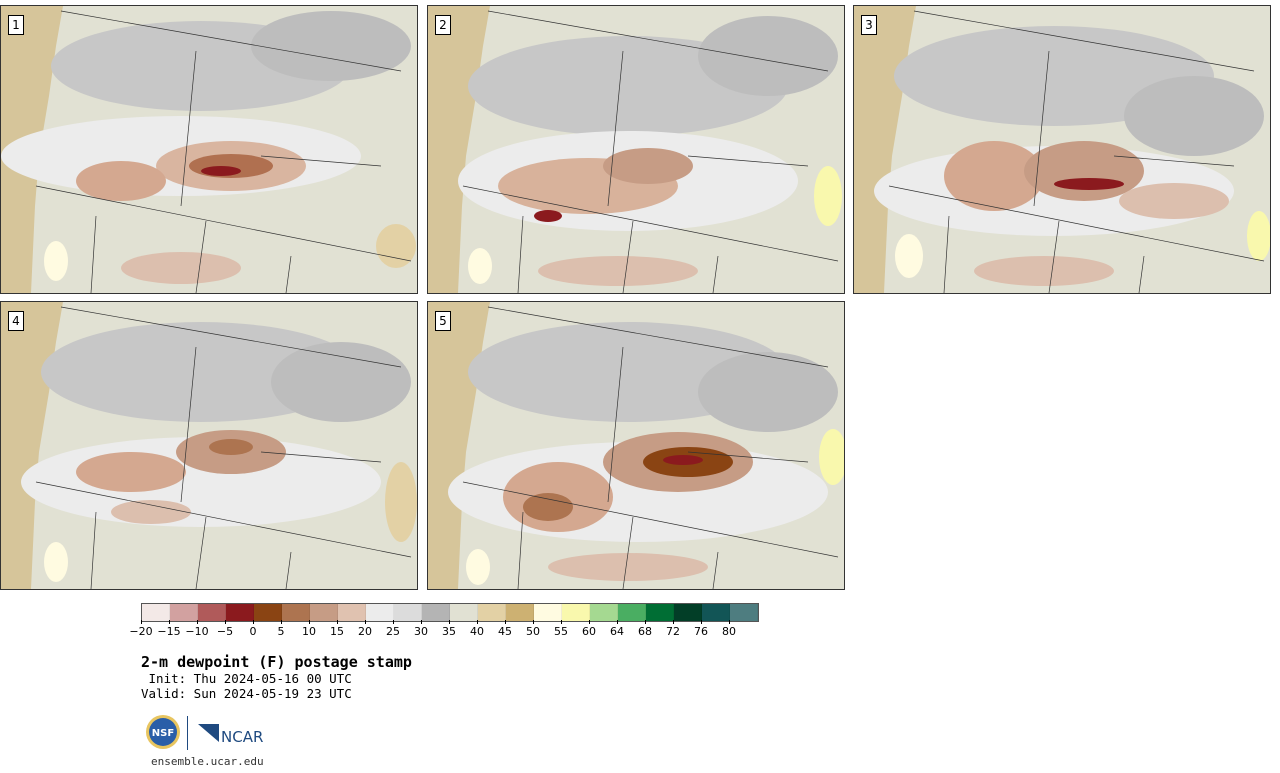  What do you see at coordinates (365, 631) in the screenshot?
I see `colorbar-tick-label: 20` at bounding box center [365, 631].